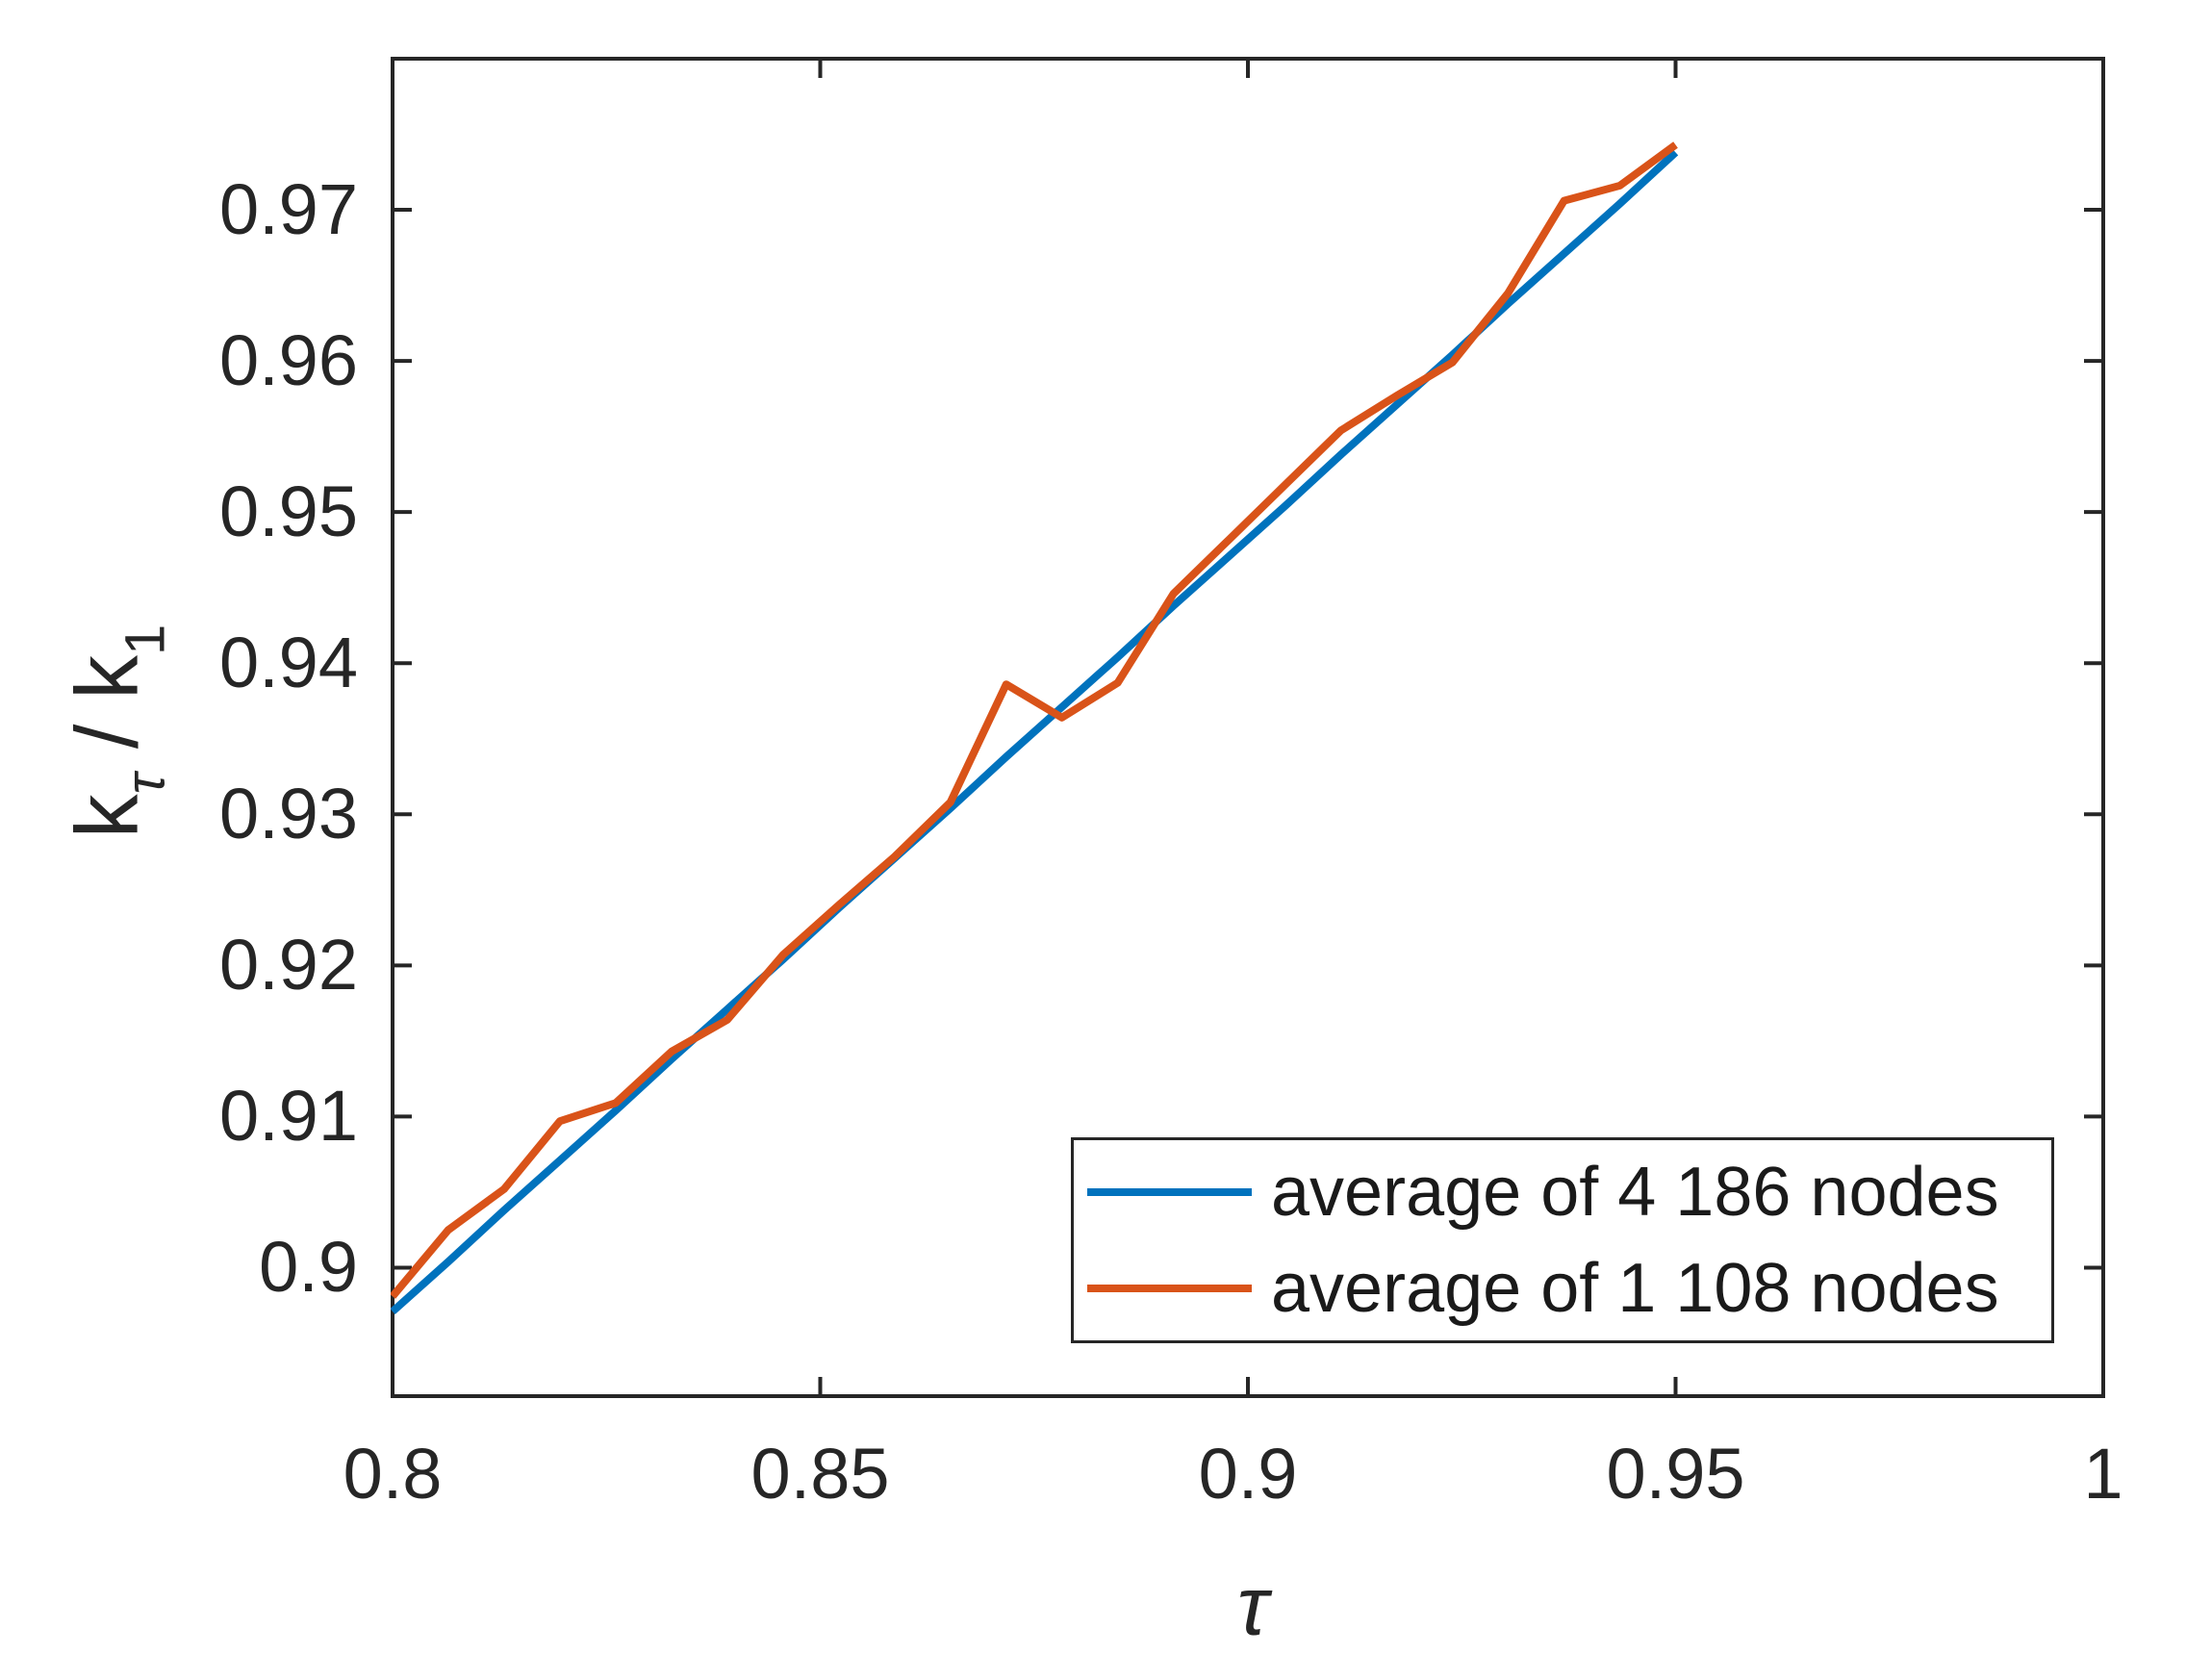 This screenshot has height=1680, width=2186. What do you see at coordinates (288, 663) in the screenshot?
I see `y-tick-label-0.94: 0.94` at bounding box center [288, 663].